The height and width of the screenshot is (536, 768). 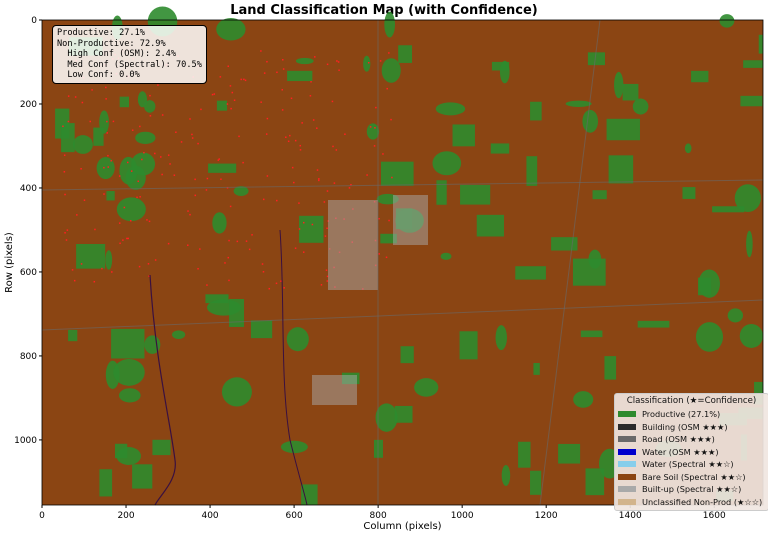 I want to click on y-tick-label: 600, so click(x=28, y=273).